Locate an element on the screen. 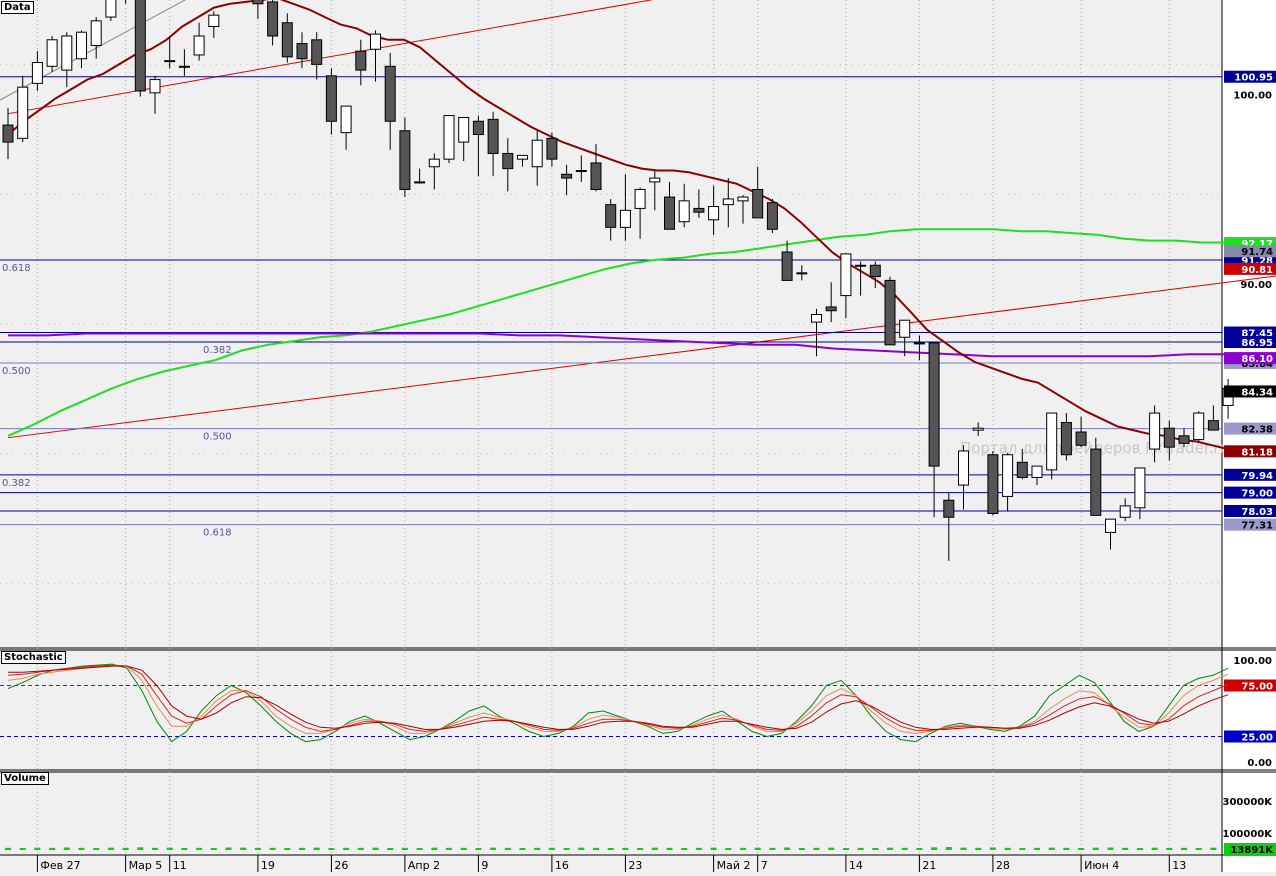  price-badge-label: 86.10 is located at coordinates (1257, 359).